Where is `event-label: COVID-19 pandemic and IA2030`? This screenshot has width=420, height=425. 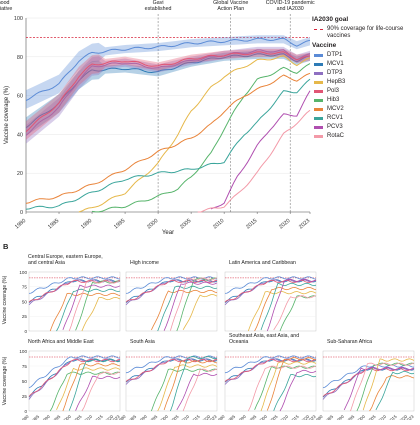
event-label: COVID-19 pandemic and IA2030 is located at coordinates (290, 6).